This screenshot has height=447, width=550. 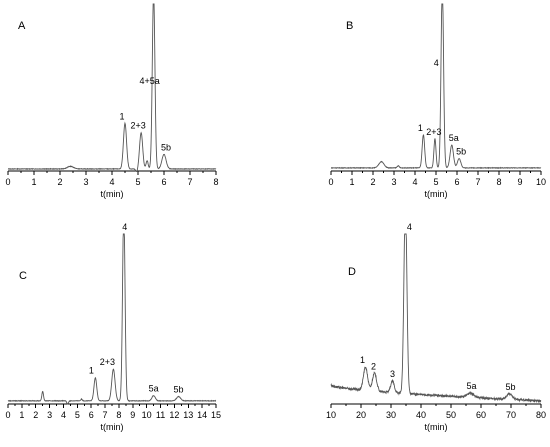 I want to click on x-tick-label: 11, so click(x=160, y=415).